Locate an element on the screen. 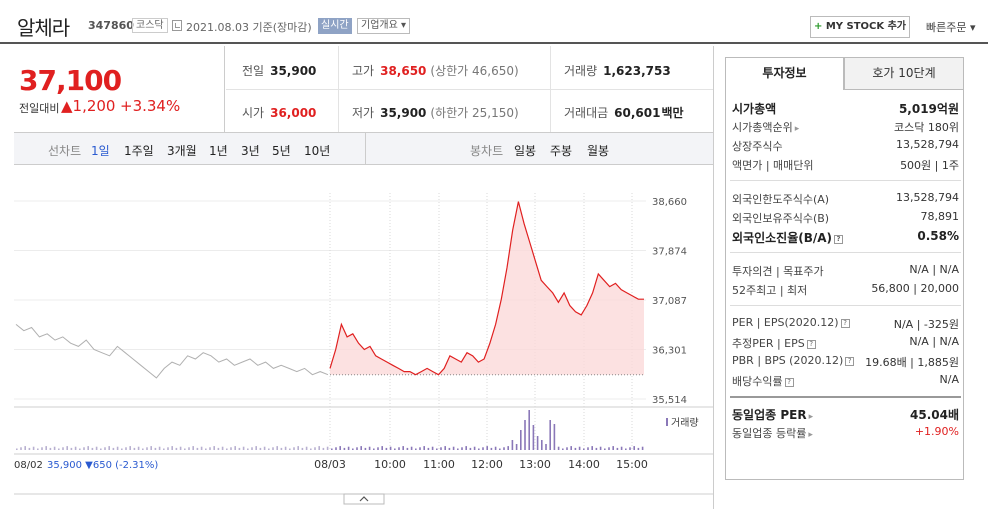 The height and width of the screenshot is (509, 988). current-price: 37,100 is located at coordinates (70, 80).